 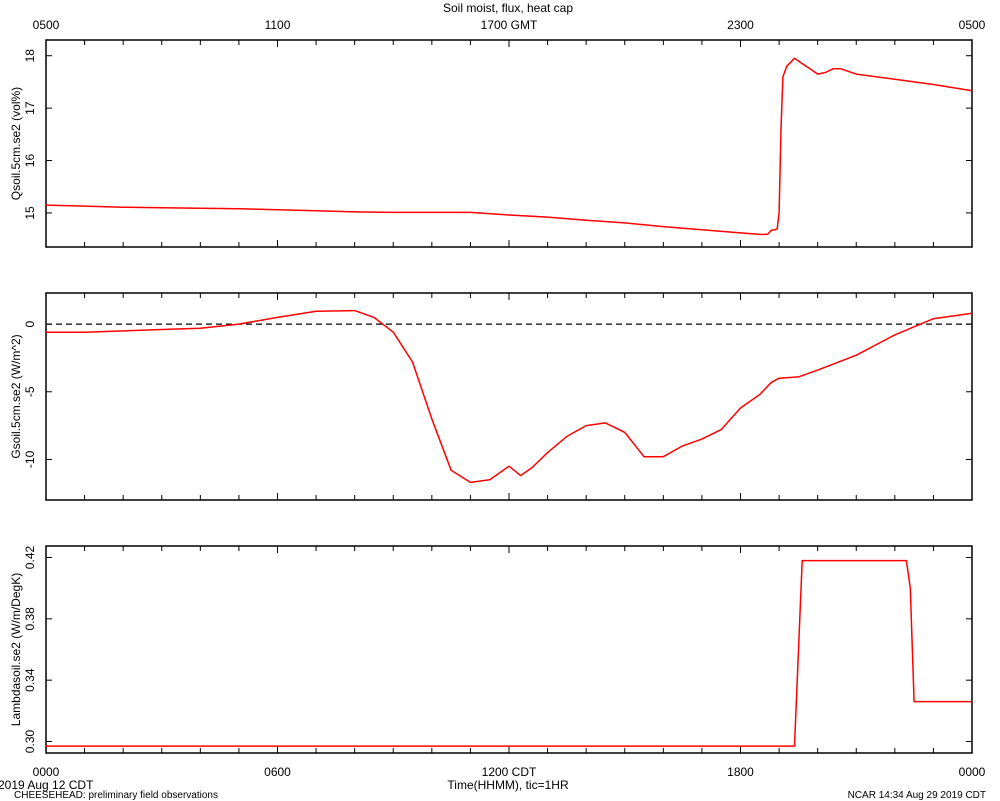 What do you see at coordinates (30, 323) in the screenshot?
I see `y-tick-label: 0` at bounding box center [30, 323].